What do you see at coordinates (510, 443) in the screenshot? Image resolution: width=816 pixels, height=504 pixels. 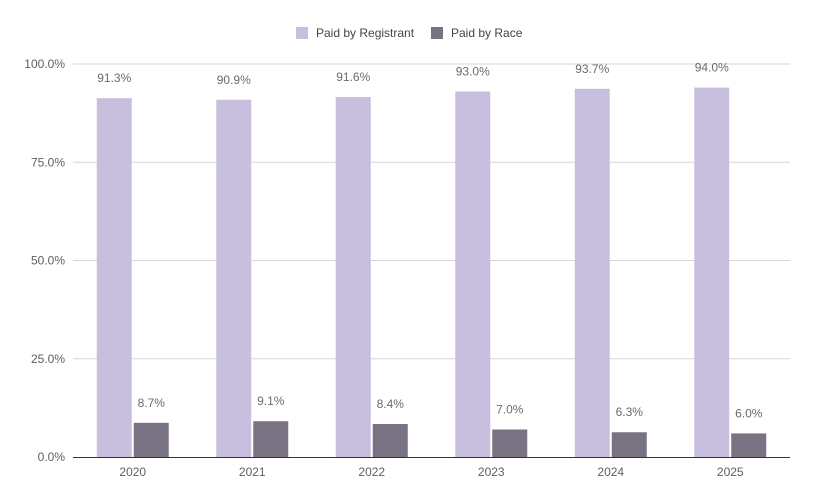 I see `bar-paid-by-race-2023` at bounding box center [510, 443].